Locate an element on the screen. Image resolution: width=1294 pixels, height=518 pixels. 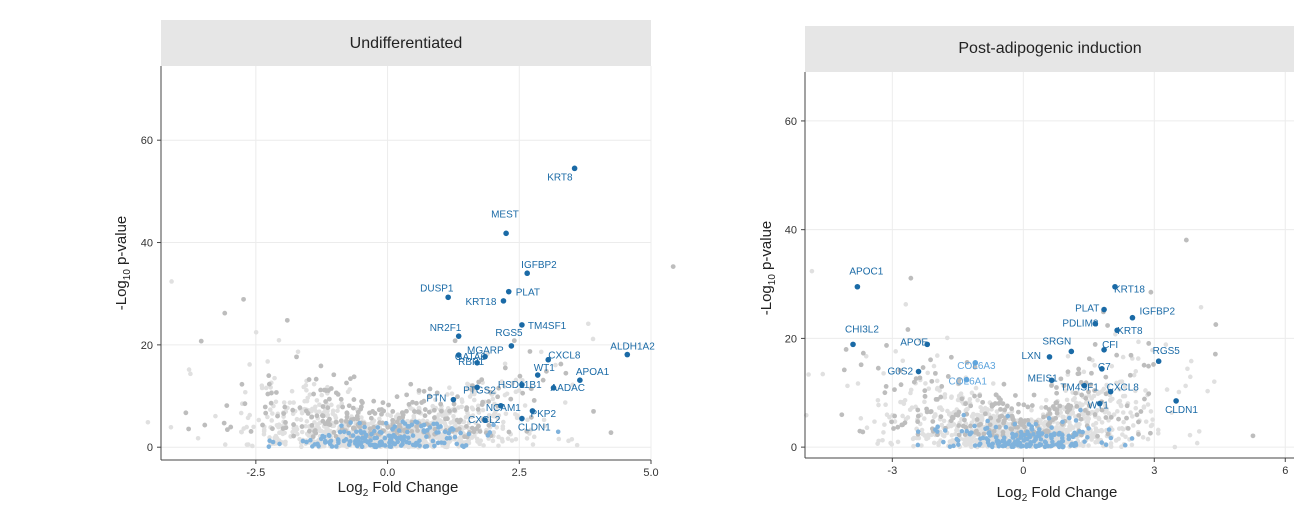
x-tick-label: 3 is located at coordinates (1154, 471).